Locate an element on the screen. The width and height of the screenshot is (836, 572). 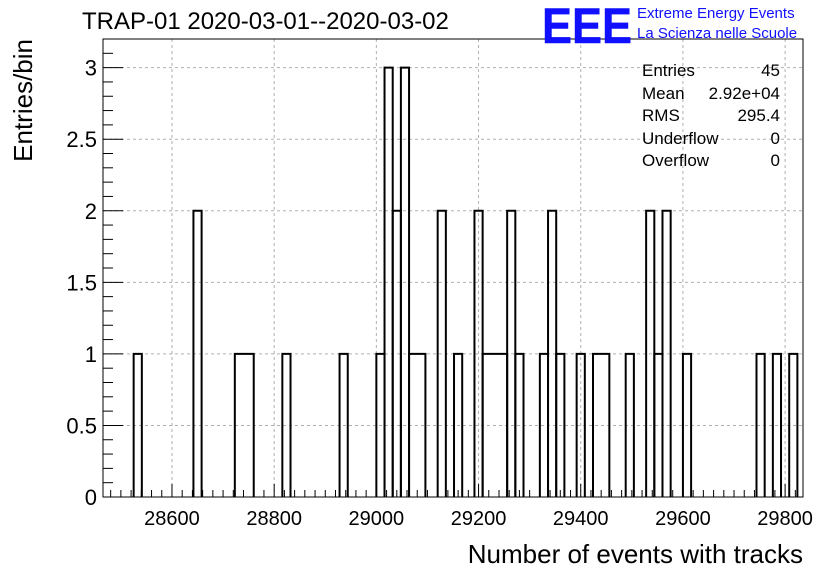
y-tick-label: 0 is located at coordinates (91, 497).